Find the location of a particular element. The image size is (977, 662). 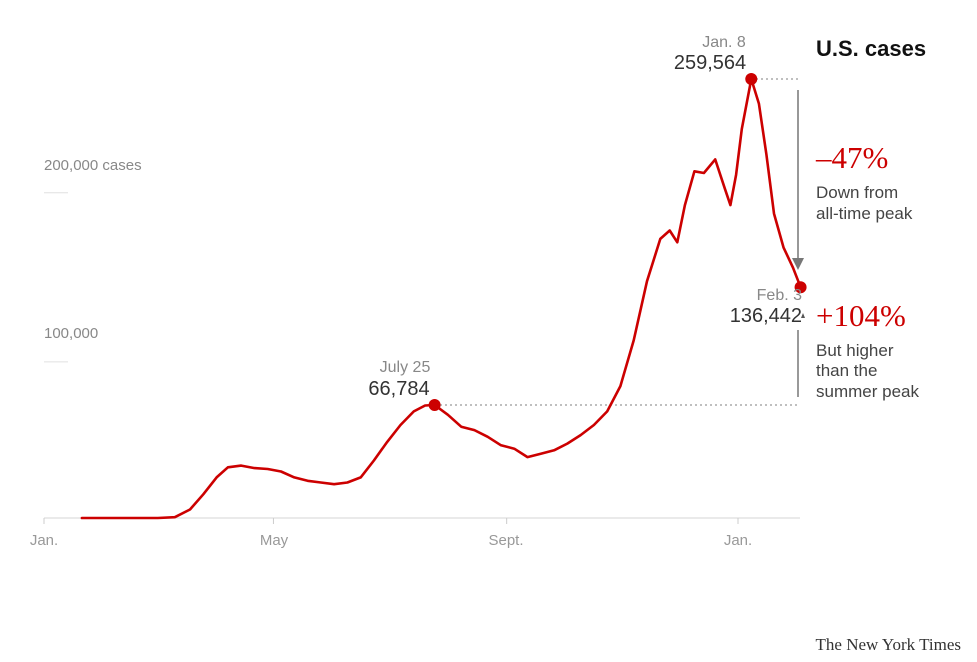

rise-note-line2: than the is located at coordinates (846, 370).